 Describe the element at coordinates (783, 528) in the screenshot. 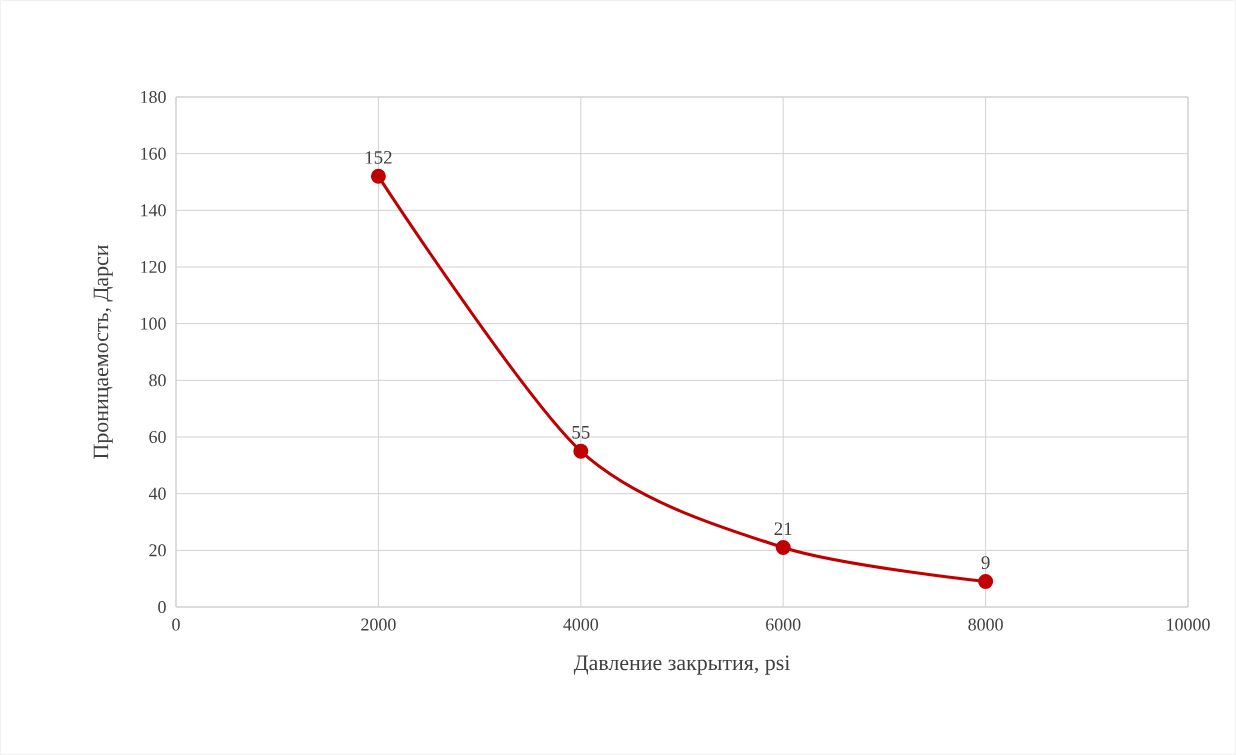

I see `data-label: 21` at that location.